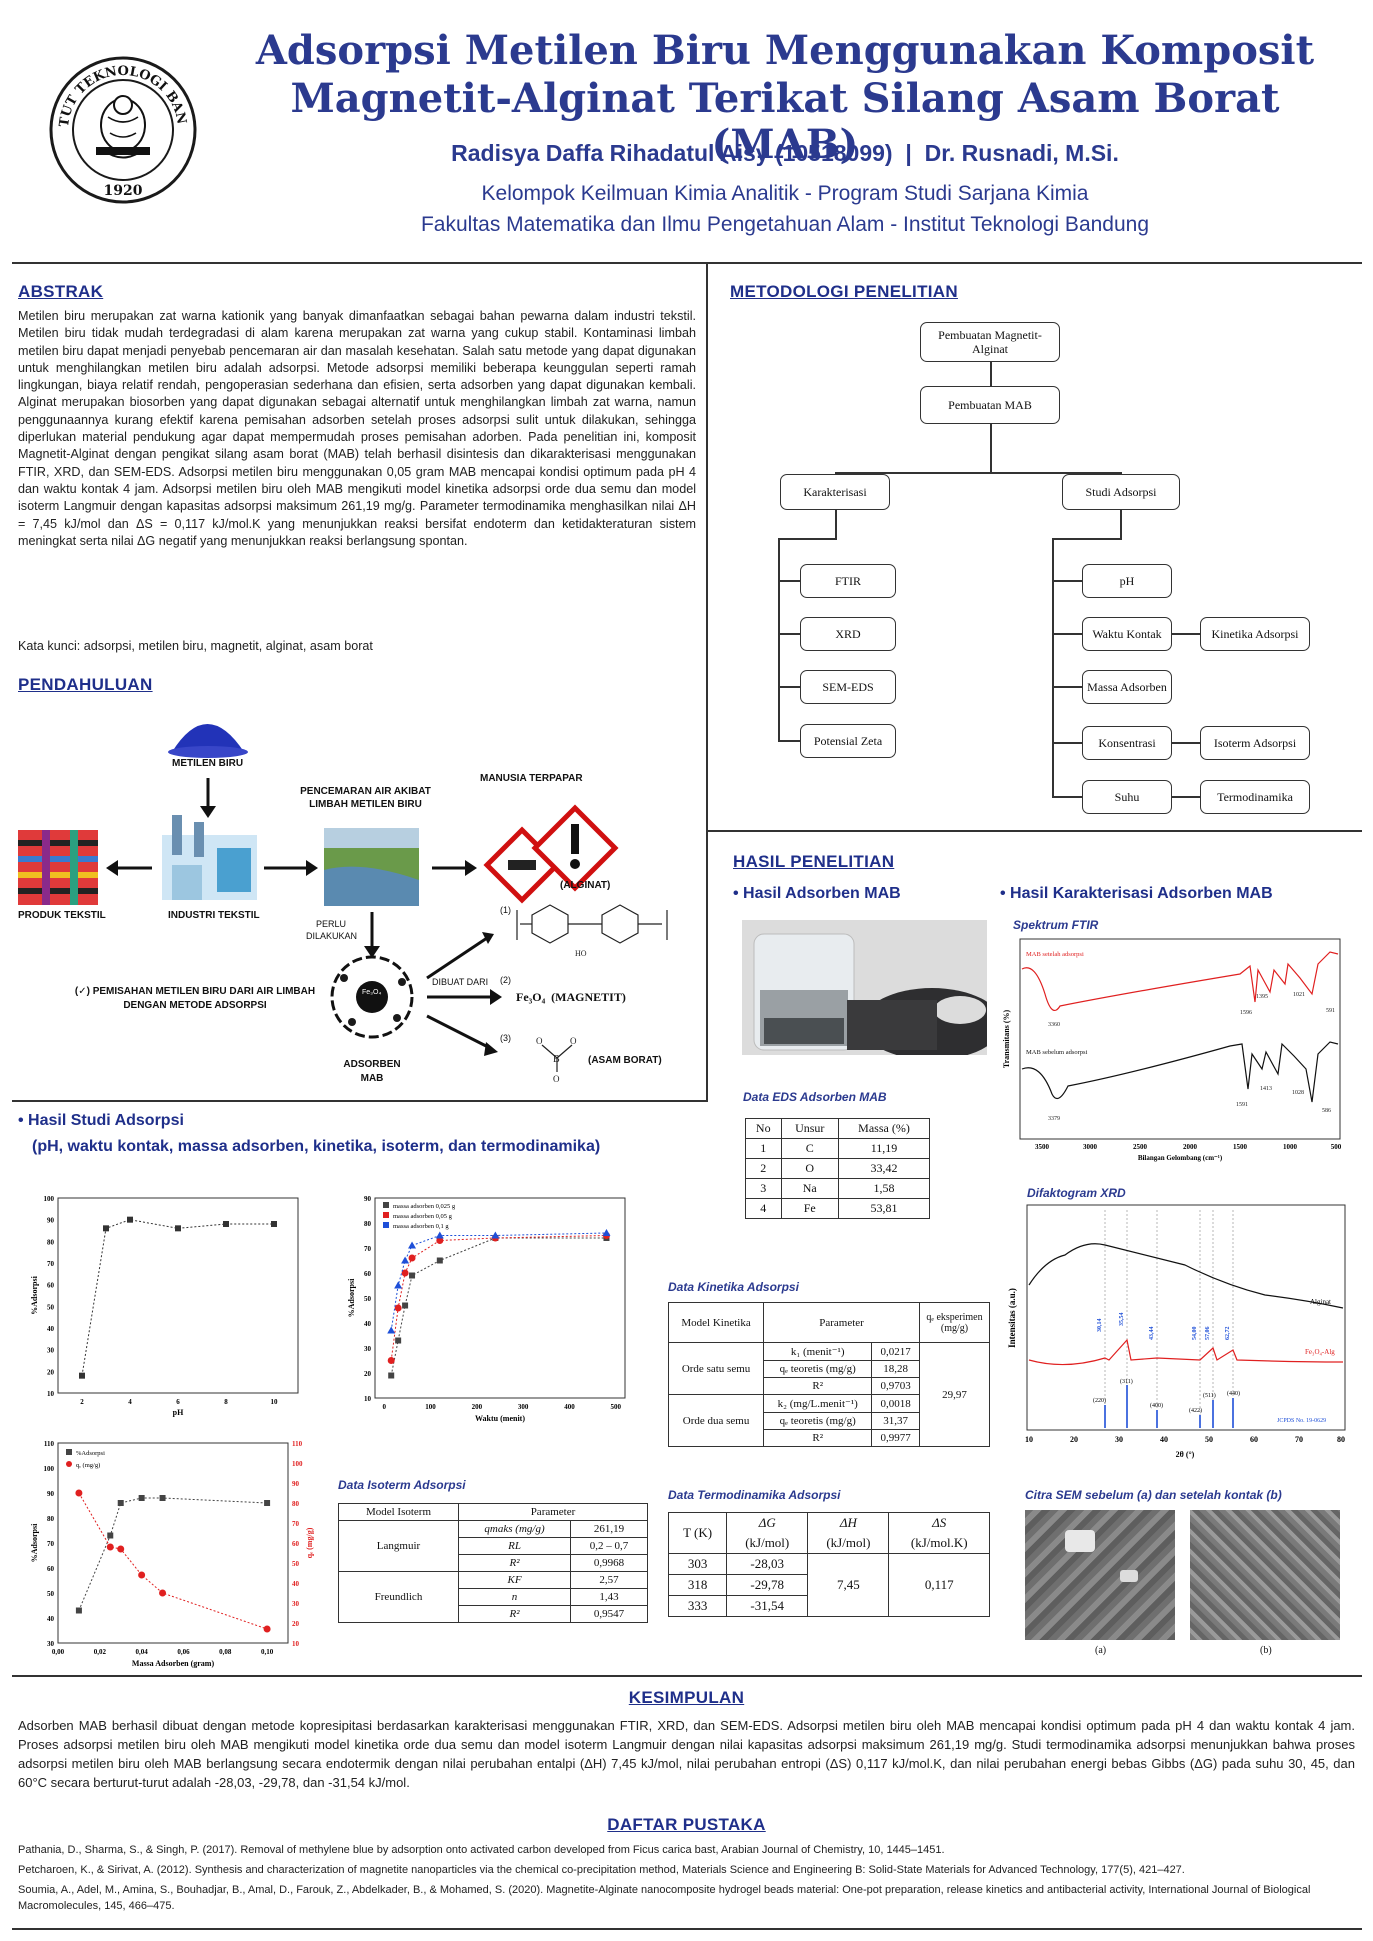  Describe the element at coordinates (296, 1564) in the screenshot. I see `massa-y2tick: 50` at that location.